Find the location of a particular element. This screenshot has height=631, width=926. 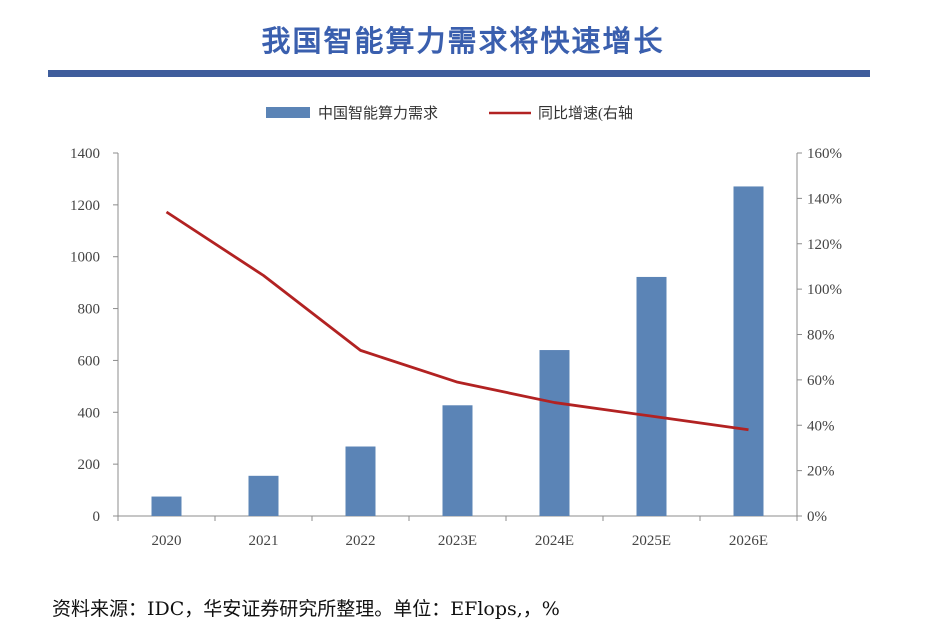

legend-bar-label: 中国智能算力需求 is located at coordinates (378, 113).